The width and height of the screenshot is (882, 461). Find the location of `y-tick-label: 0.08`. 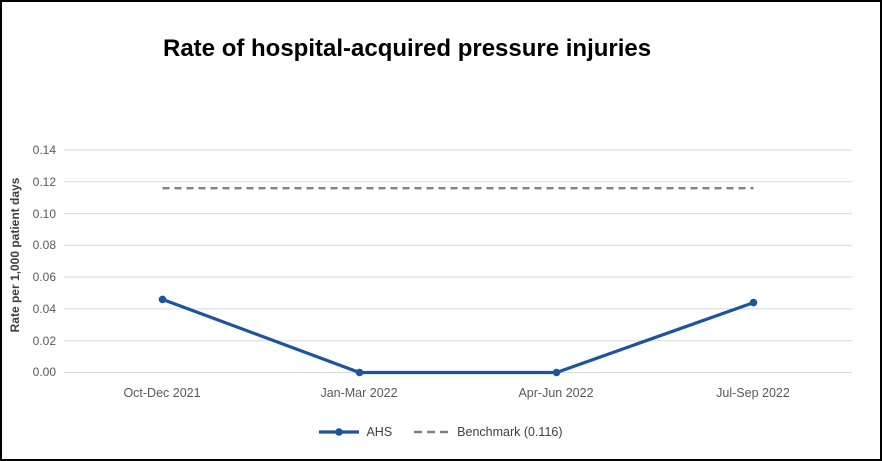

y-tick-label: 0.08 is located at coordinates (44, 245).